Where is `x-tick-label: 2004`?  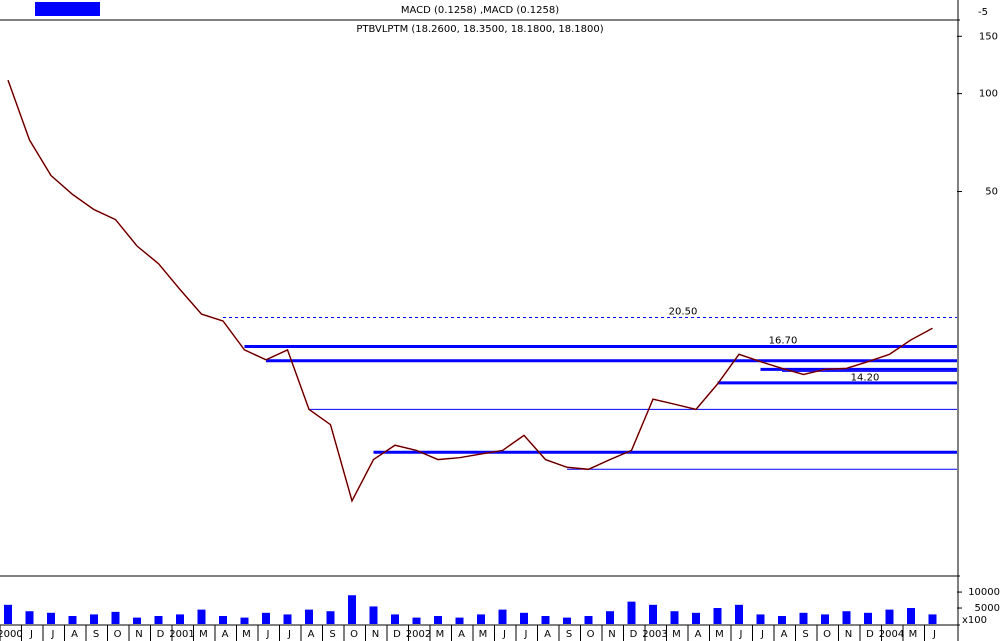
x-tick-label: 2004 is located at coordinates (891, 634).